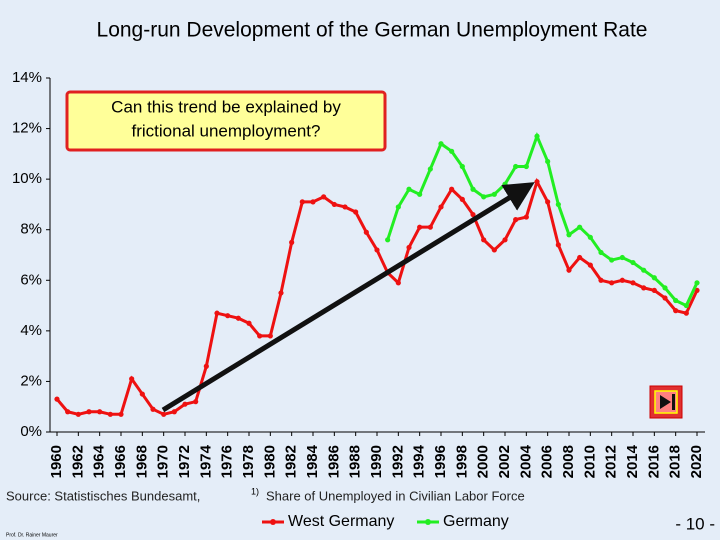 This screenshot has width=720, height=540. Describe the element at coordinates (376, 461) in the screenshot. I see `x-tick-label: 1990` at that location.